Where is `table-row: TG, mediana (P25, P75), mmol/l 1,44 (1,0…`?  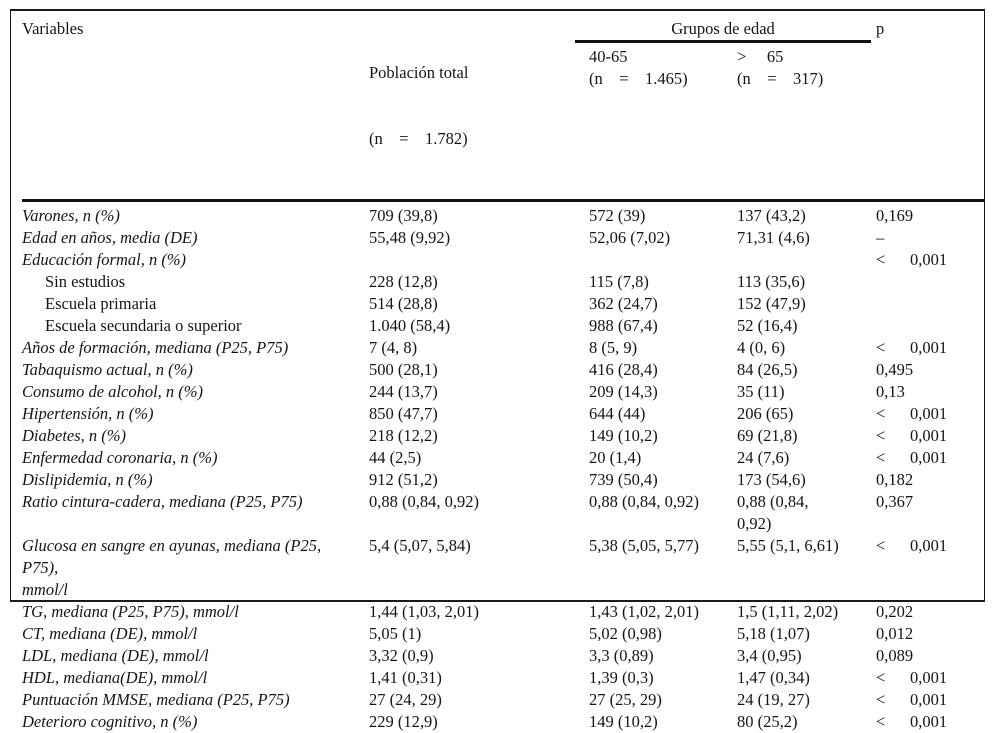
table-row: TG, mediana (P25, P75), mmol/l 1,44 (1,0… is located at coordinates (503, 612).